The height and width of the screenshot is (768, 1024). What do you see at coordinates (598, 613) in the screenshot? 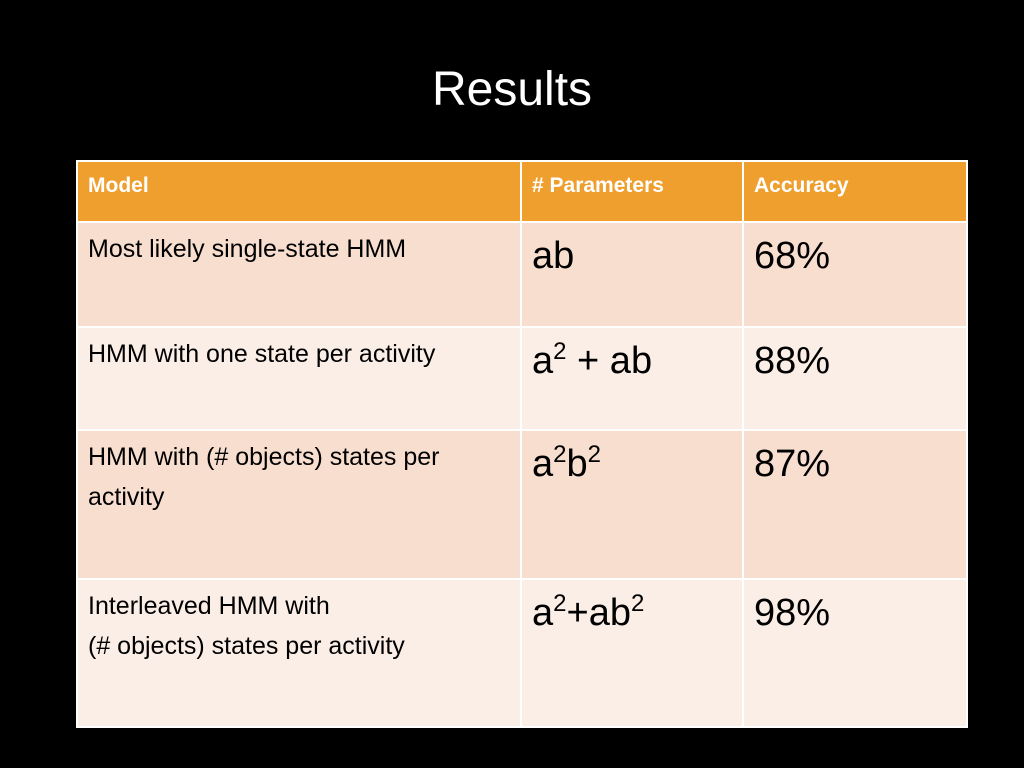
I see `parameter-text: +ab` at bounding box center [598, 613].